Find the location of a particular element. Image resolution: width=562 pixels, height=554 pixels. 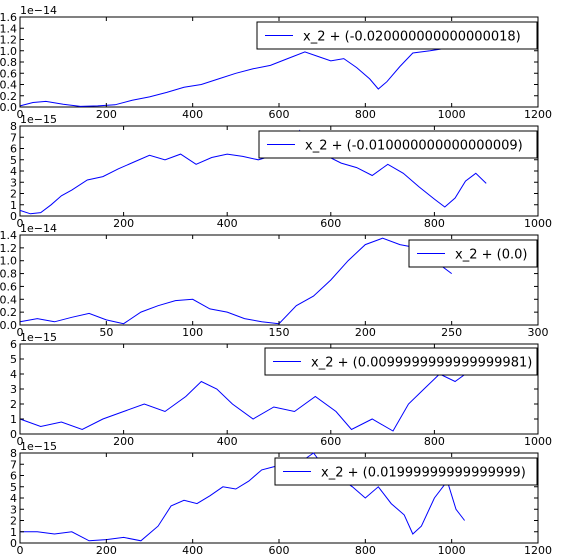

legend-label: x_2 + (0.0099999999999999981) is located at coordinates (421, 363).